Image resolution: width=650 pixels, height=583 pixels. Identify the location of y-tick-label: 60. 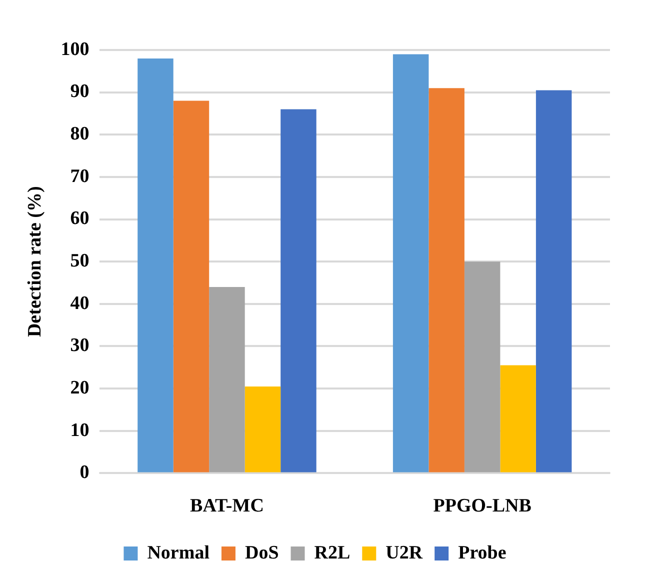
(80, 219).